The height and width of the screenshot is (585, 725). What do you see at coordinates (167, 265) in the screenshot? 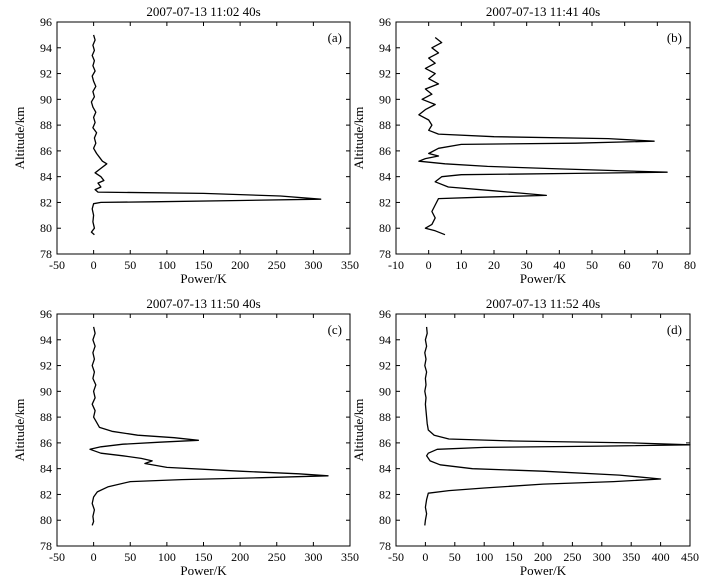
I see `chart-0-x-tick-label: 100` at bounding box center [167, 265].